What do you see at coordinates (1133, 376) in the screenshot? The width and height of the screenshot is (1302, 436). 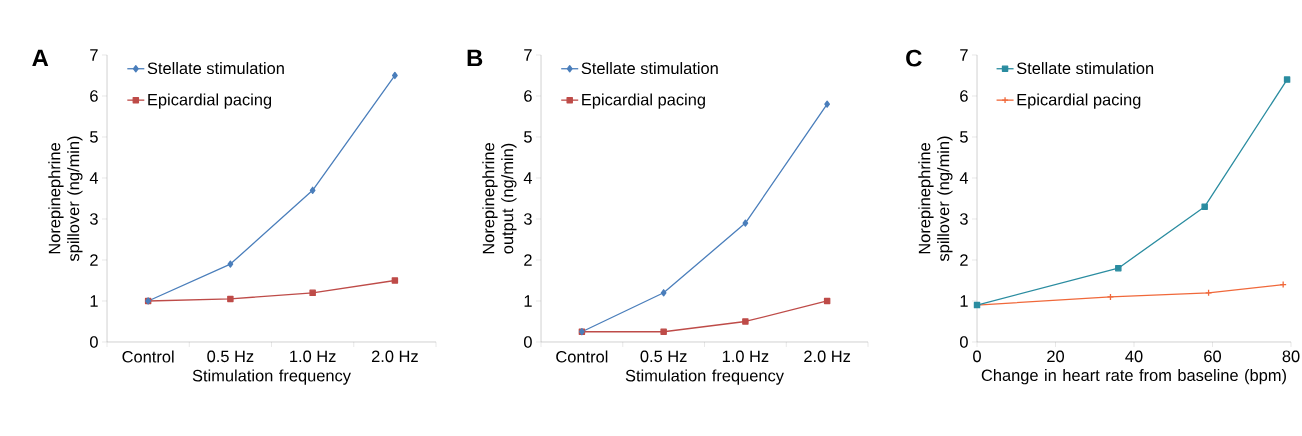 I see `x-axis-title: Change in heart rate from baseline (bpm)` at bounding box center [1133, 376].